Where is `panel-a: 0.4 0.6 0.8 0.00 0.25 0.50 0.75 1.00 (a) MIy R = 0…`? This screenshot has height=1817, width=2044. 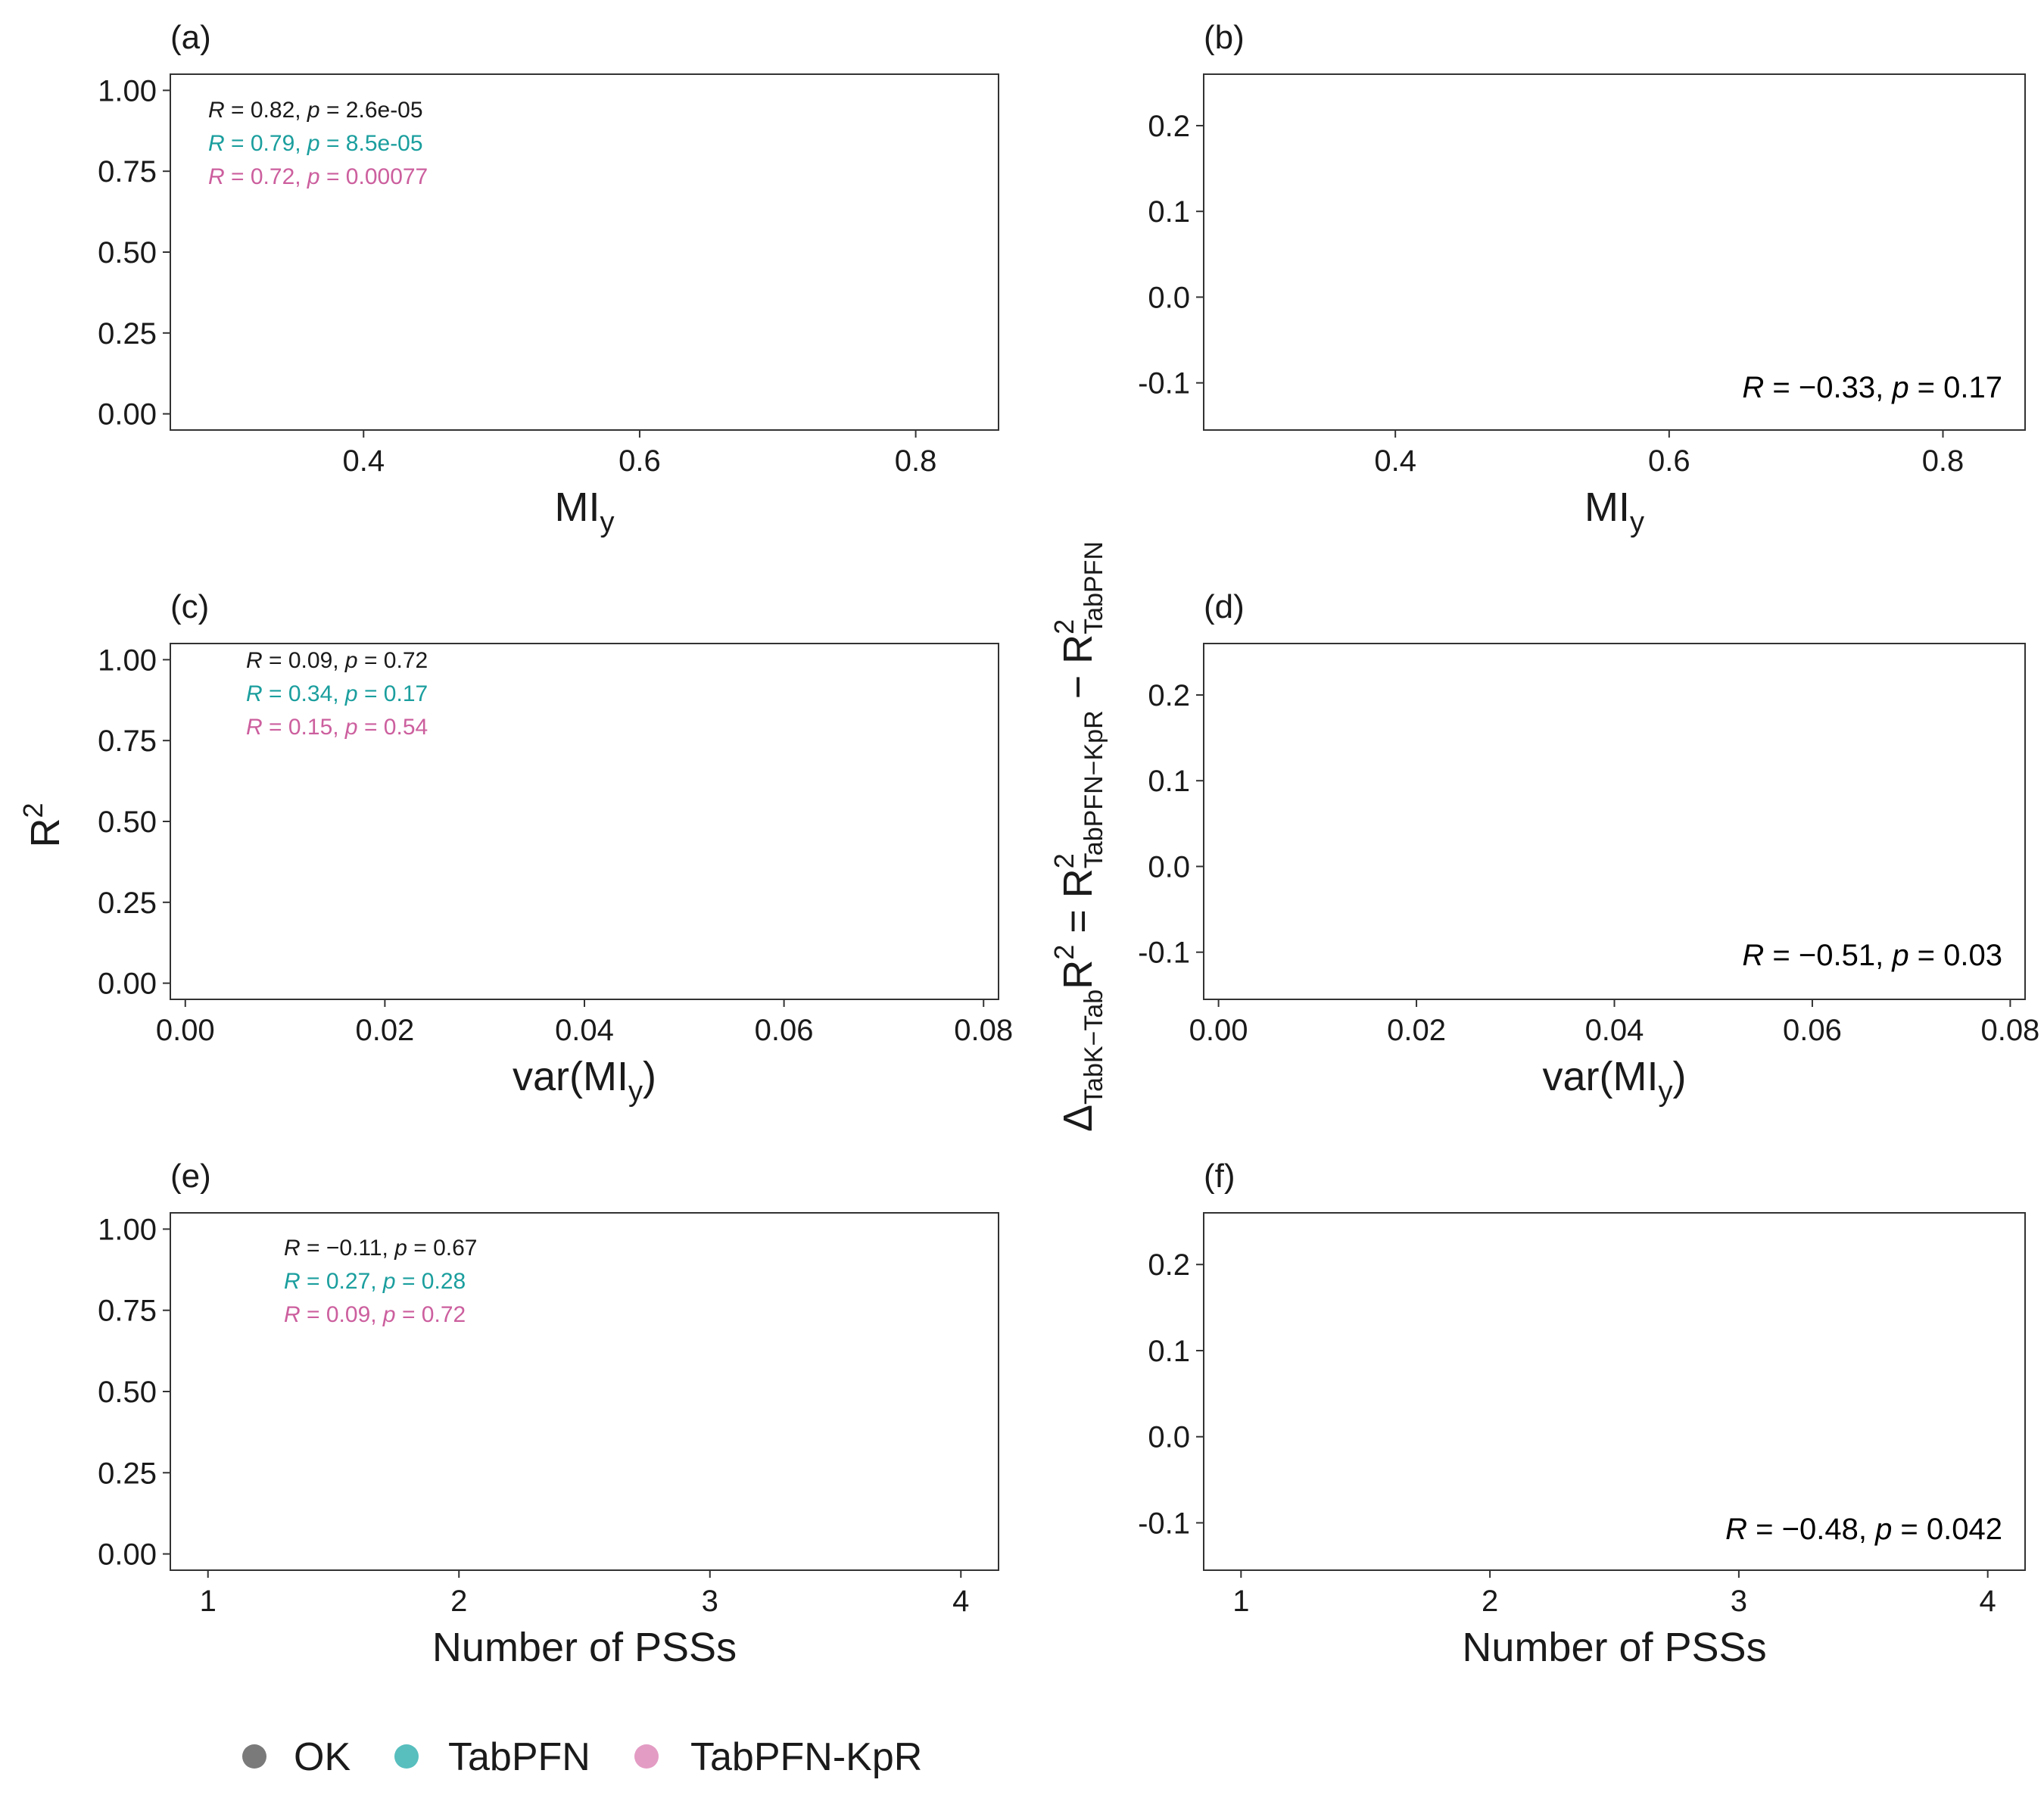
panel-a: 0.4 0.6 0.8 0.00 0.25 0.50 0.75 1.00 (a) MIy R = 0… is located at coordinates (548, 278).